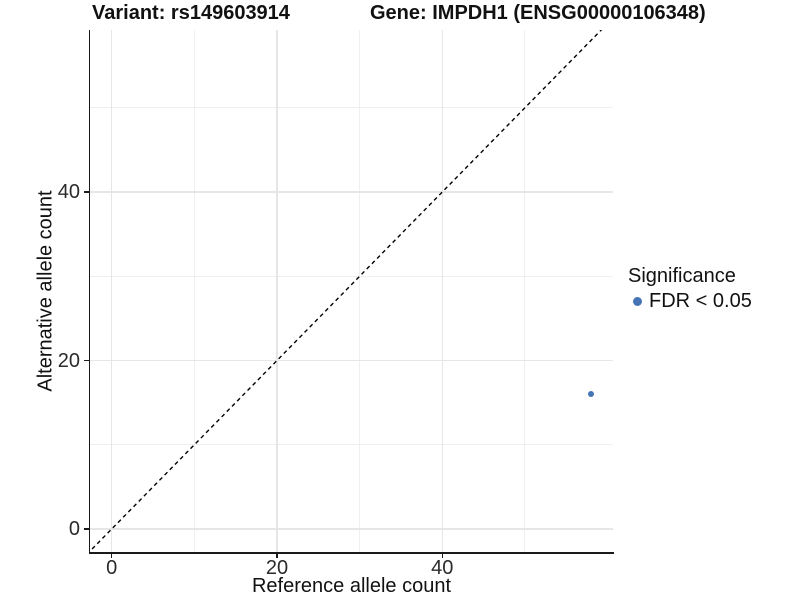 The height and width of the screenshot is (600, 800). I want to click on y-tick-label: 0, so click(74, 529).